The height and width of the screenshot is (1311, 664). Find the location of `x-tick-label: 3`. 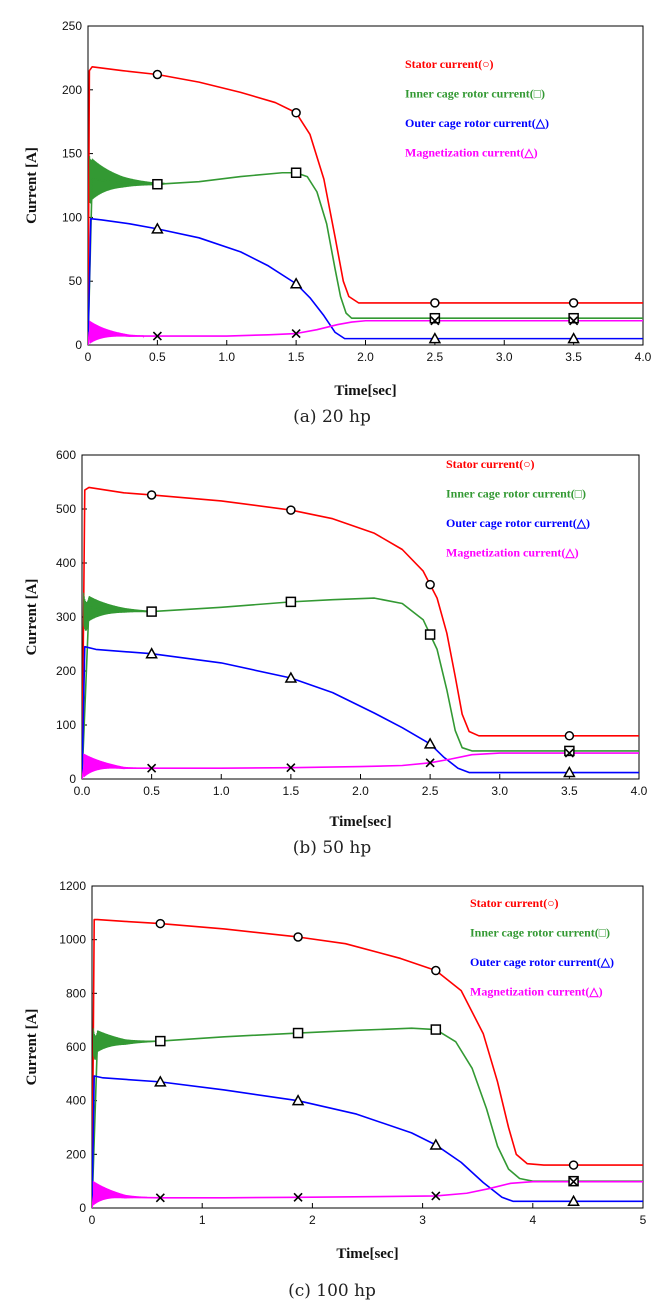

x-tick-label: 3 is located at coordinates (422, 1220).